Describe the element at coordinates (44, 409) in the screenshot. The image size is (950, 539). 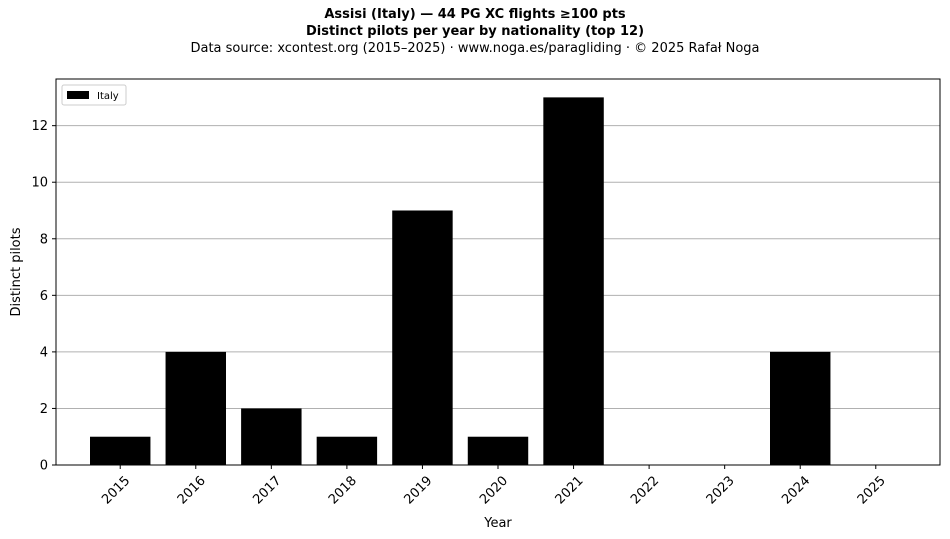
I see `y-tick-label: 2` at that location.